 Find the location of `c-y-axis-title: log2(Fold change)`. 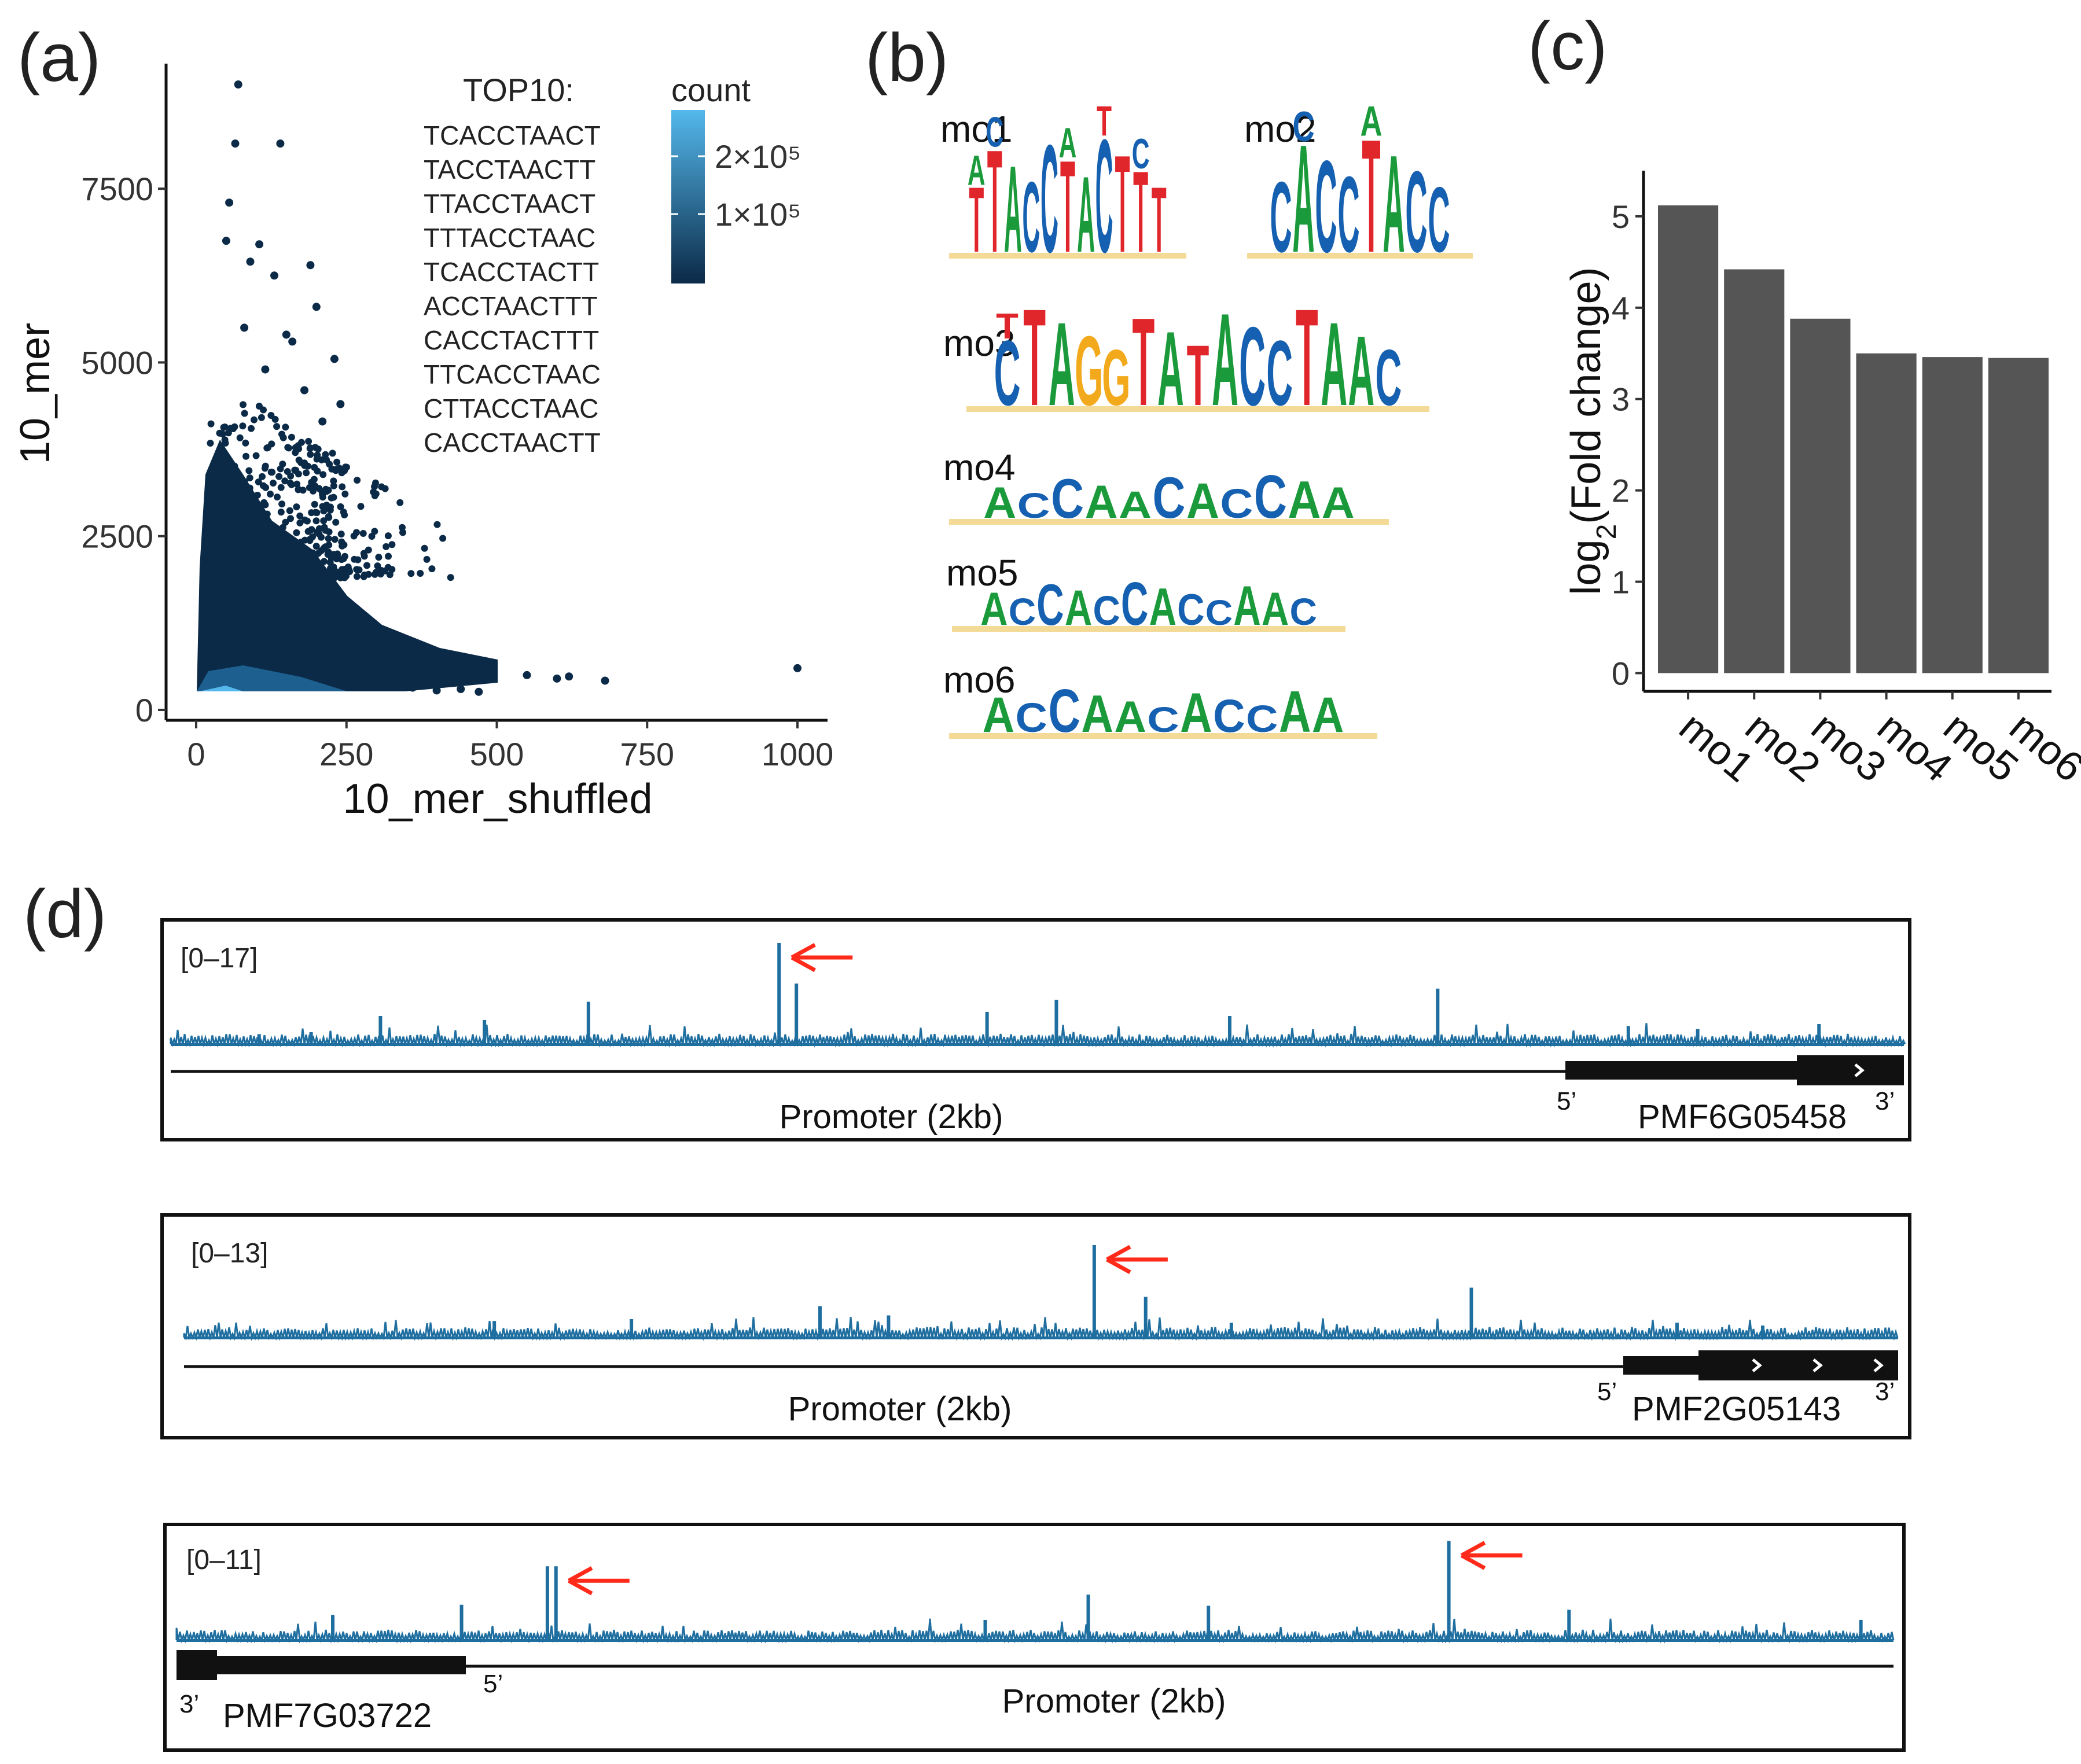

c-y-axis-title: log2(Fold change) is located at coordinates (1592, 431).